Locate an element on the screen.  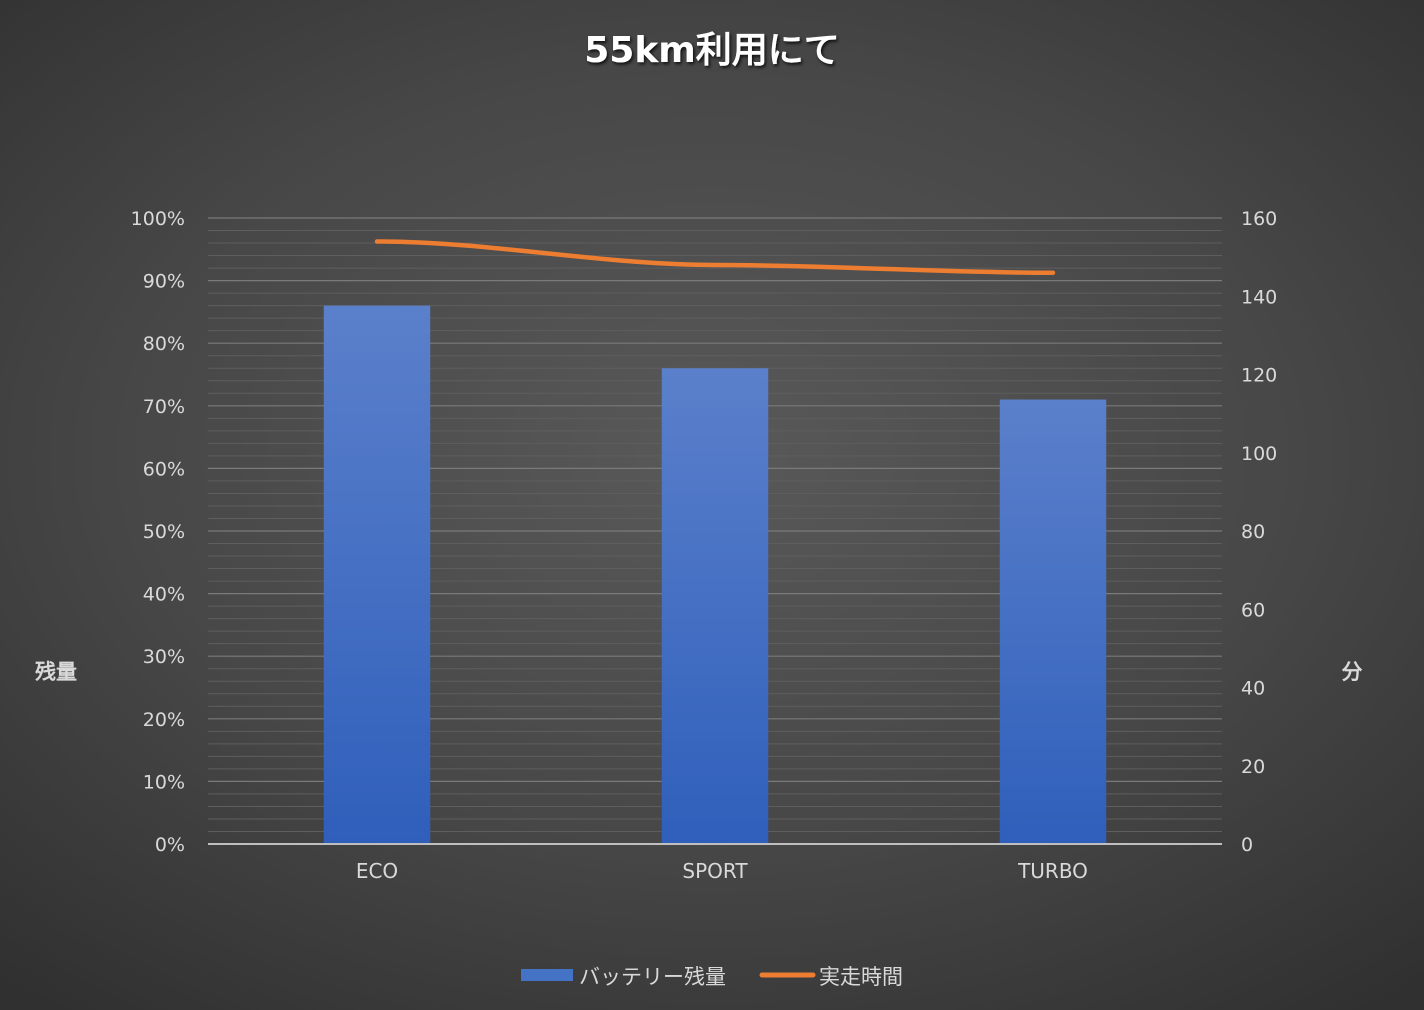
legend-swatch-bar is located at coordinates (547, 975).